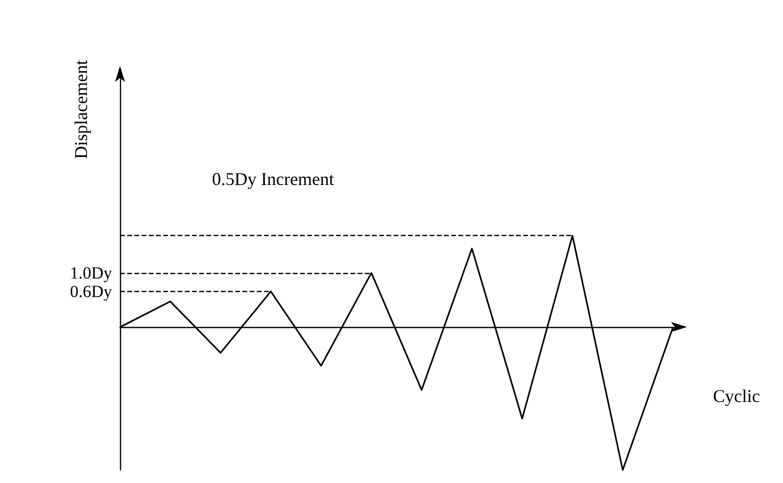 This screenshot has height=483, width=783. What do you see at coordinates (273, 179) in the screenshot?
I see `text: 0.5Dy Increment` at bounding box center [273, 179].